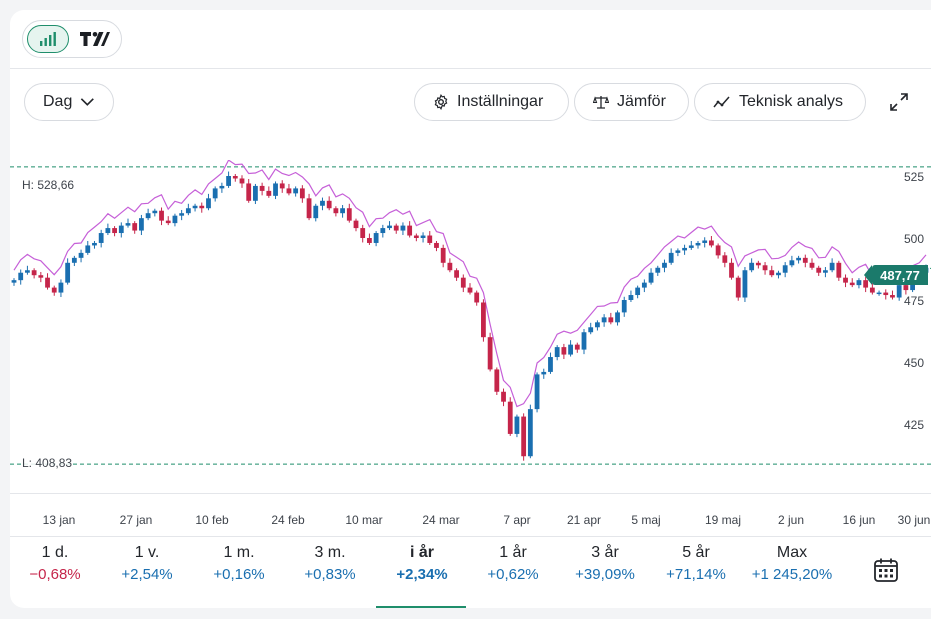 The width and height of the screenshot is (931, 619). What do you see at coordinates (239, 563) in the screenshot?
I see `period-1m: 1 m. +0,16%` at bounding box center [239, 563].